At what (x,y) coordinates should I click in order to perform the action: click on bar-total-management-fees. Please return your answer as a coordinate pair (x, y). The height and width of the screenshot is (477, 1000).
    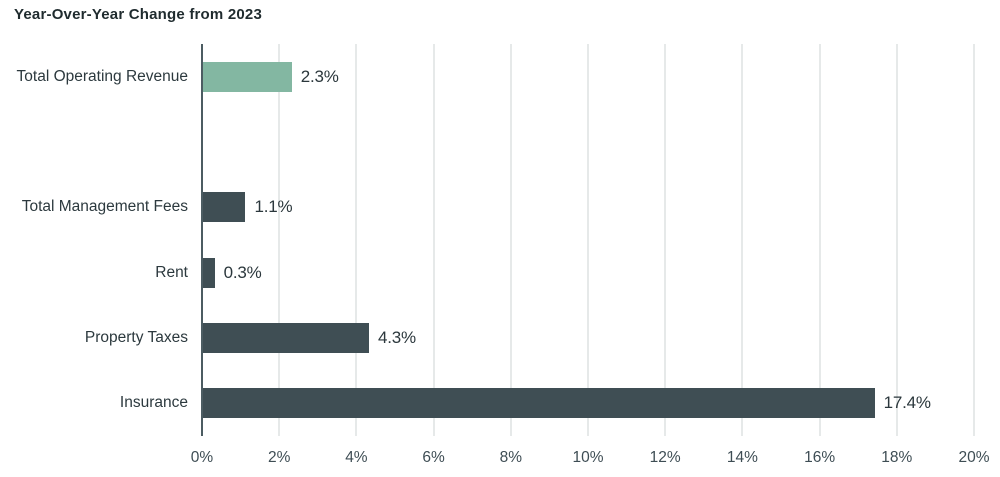
    Looking at the image, I should click on (224, 207).